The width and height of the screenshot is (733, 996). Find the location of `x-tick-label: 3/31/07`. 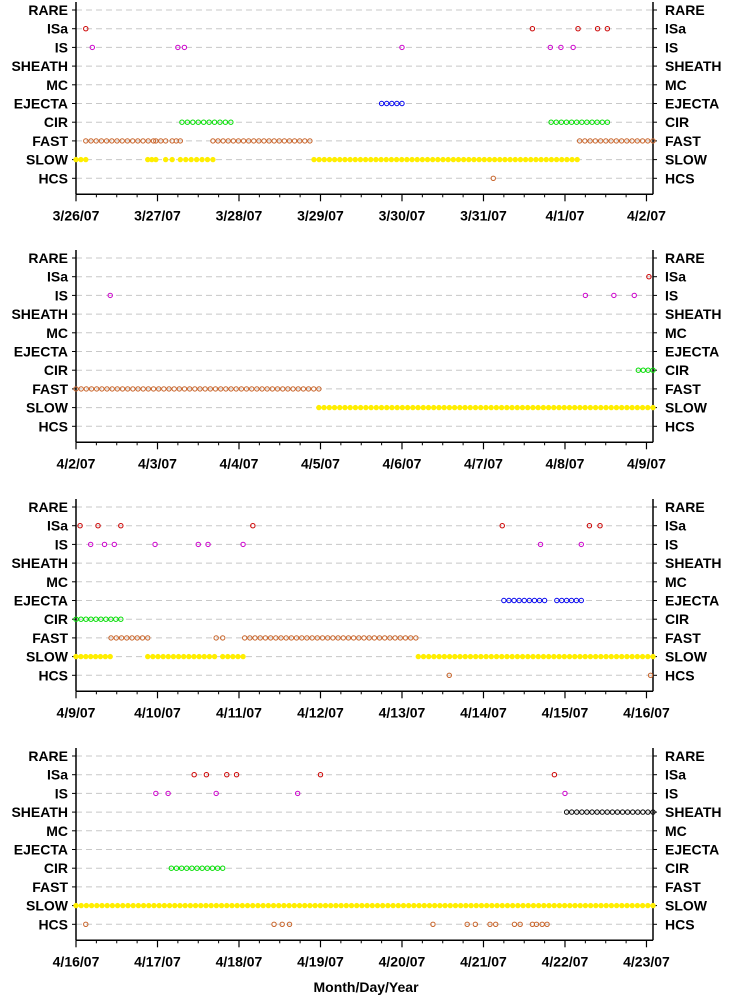

x-tick-label: 3/31/07 is located at coordinates (483, 215).